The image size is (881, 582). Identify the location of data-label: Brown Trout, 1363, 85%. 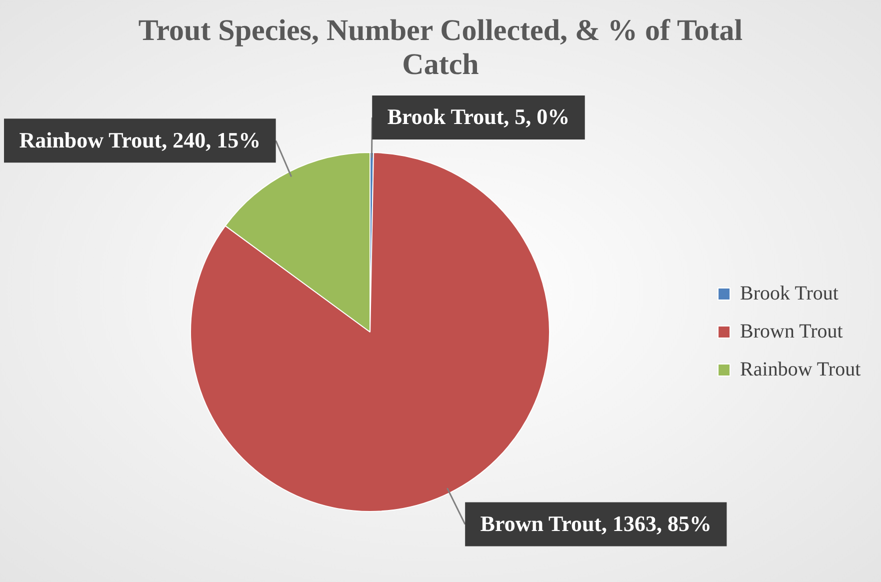
(596, 523).